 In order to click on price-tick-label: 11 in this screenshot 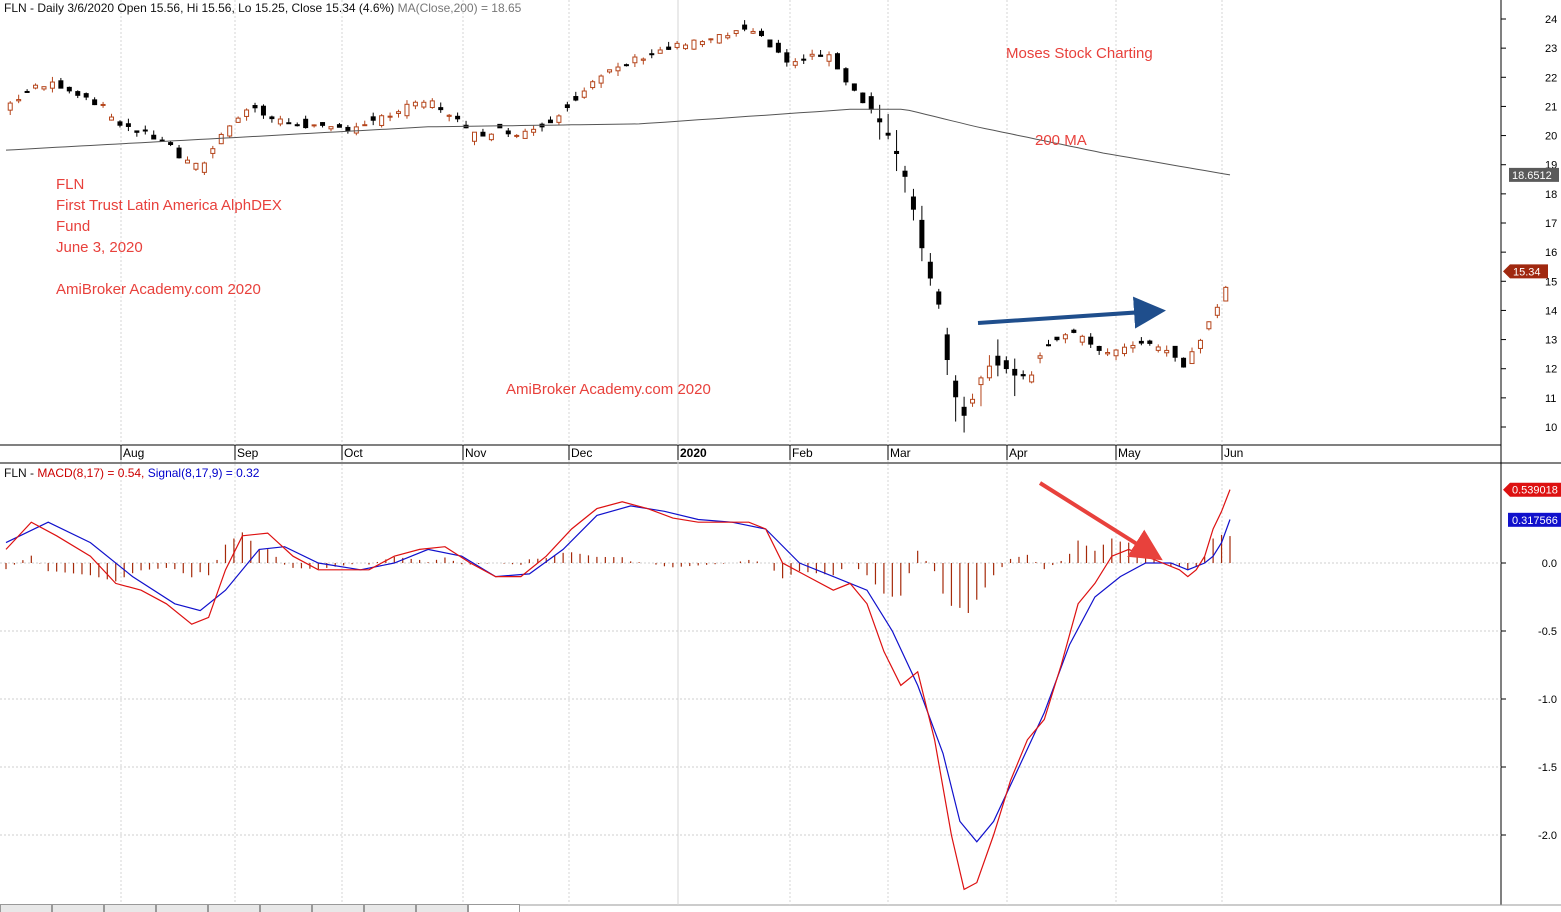, I will do `click(1550, 399)`.